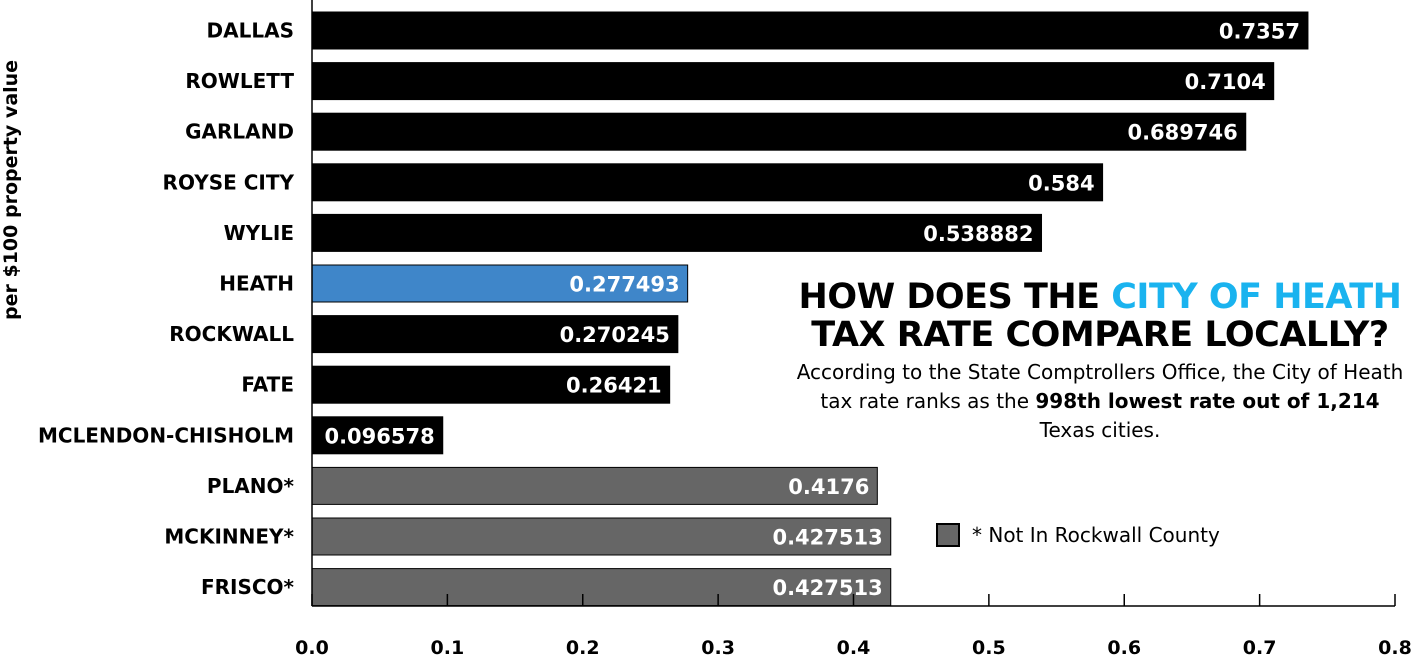 Image resolution: width=1426 pixels, height=666 pixels. I want to click on x-tick-label-1: 0.1, so click(448, 648).